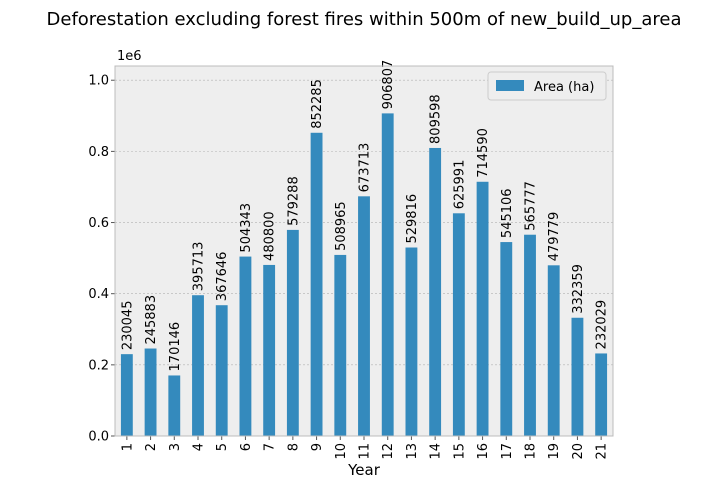 This screenshot has height=489, width=728. Describe the element at coordinates (98, 152) in the screenshot. I see `y-tick-label: 0.8` at that location.